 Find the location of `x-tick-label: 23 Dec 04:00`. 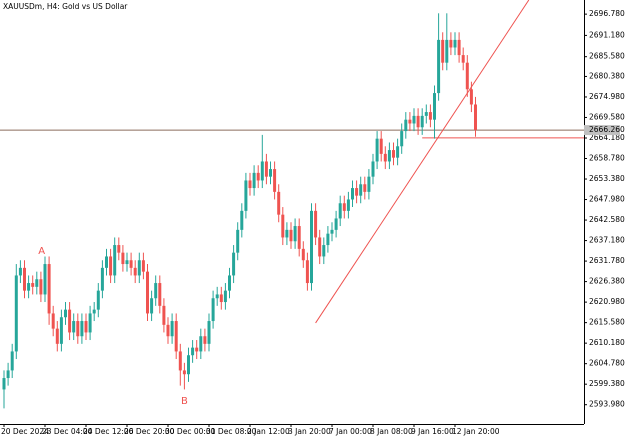

x-tick-label: 23 Dec 04:00 is located at coordinates (67, 431).